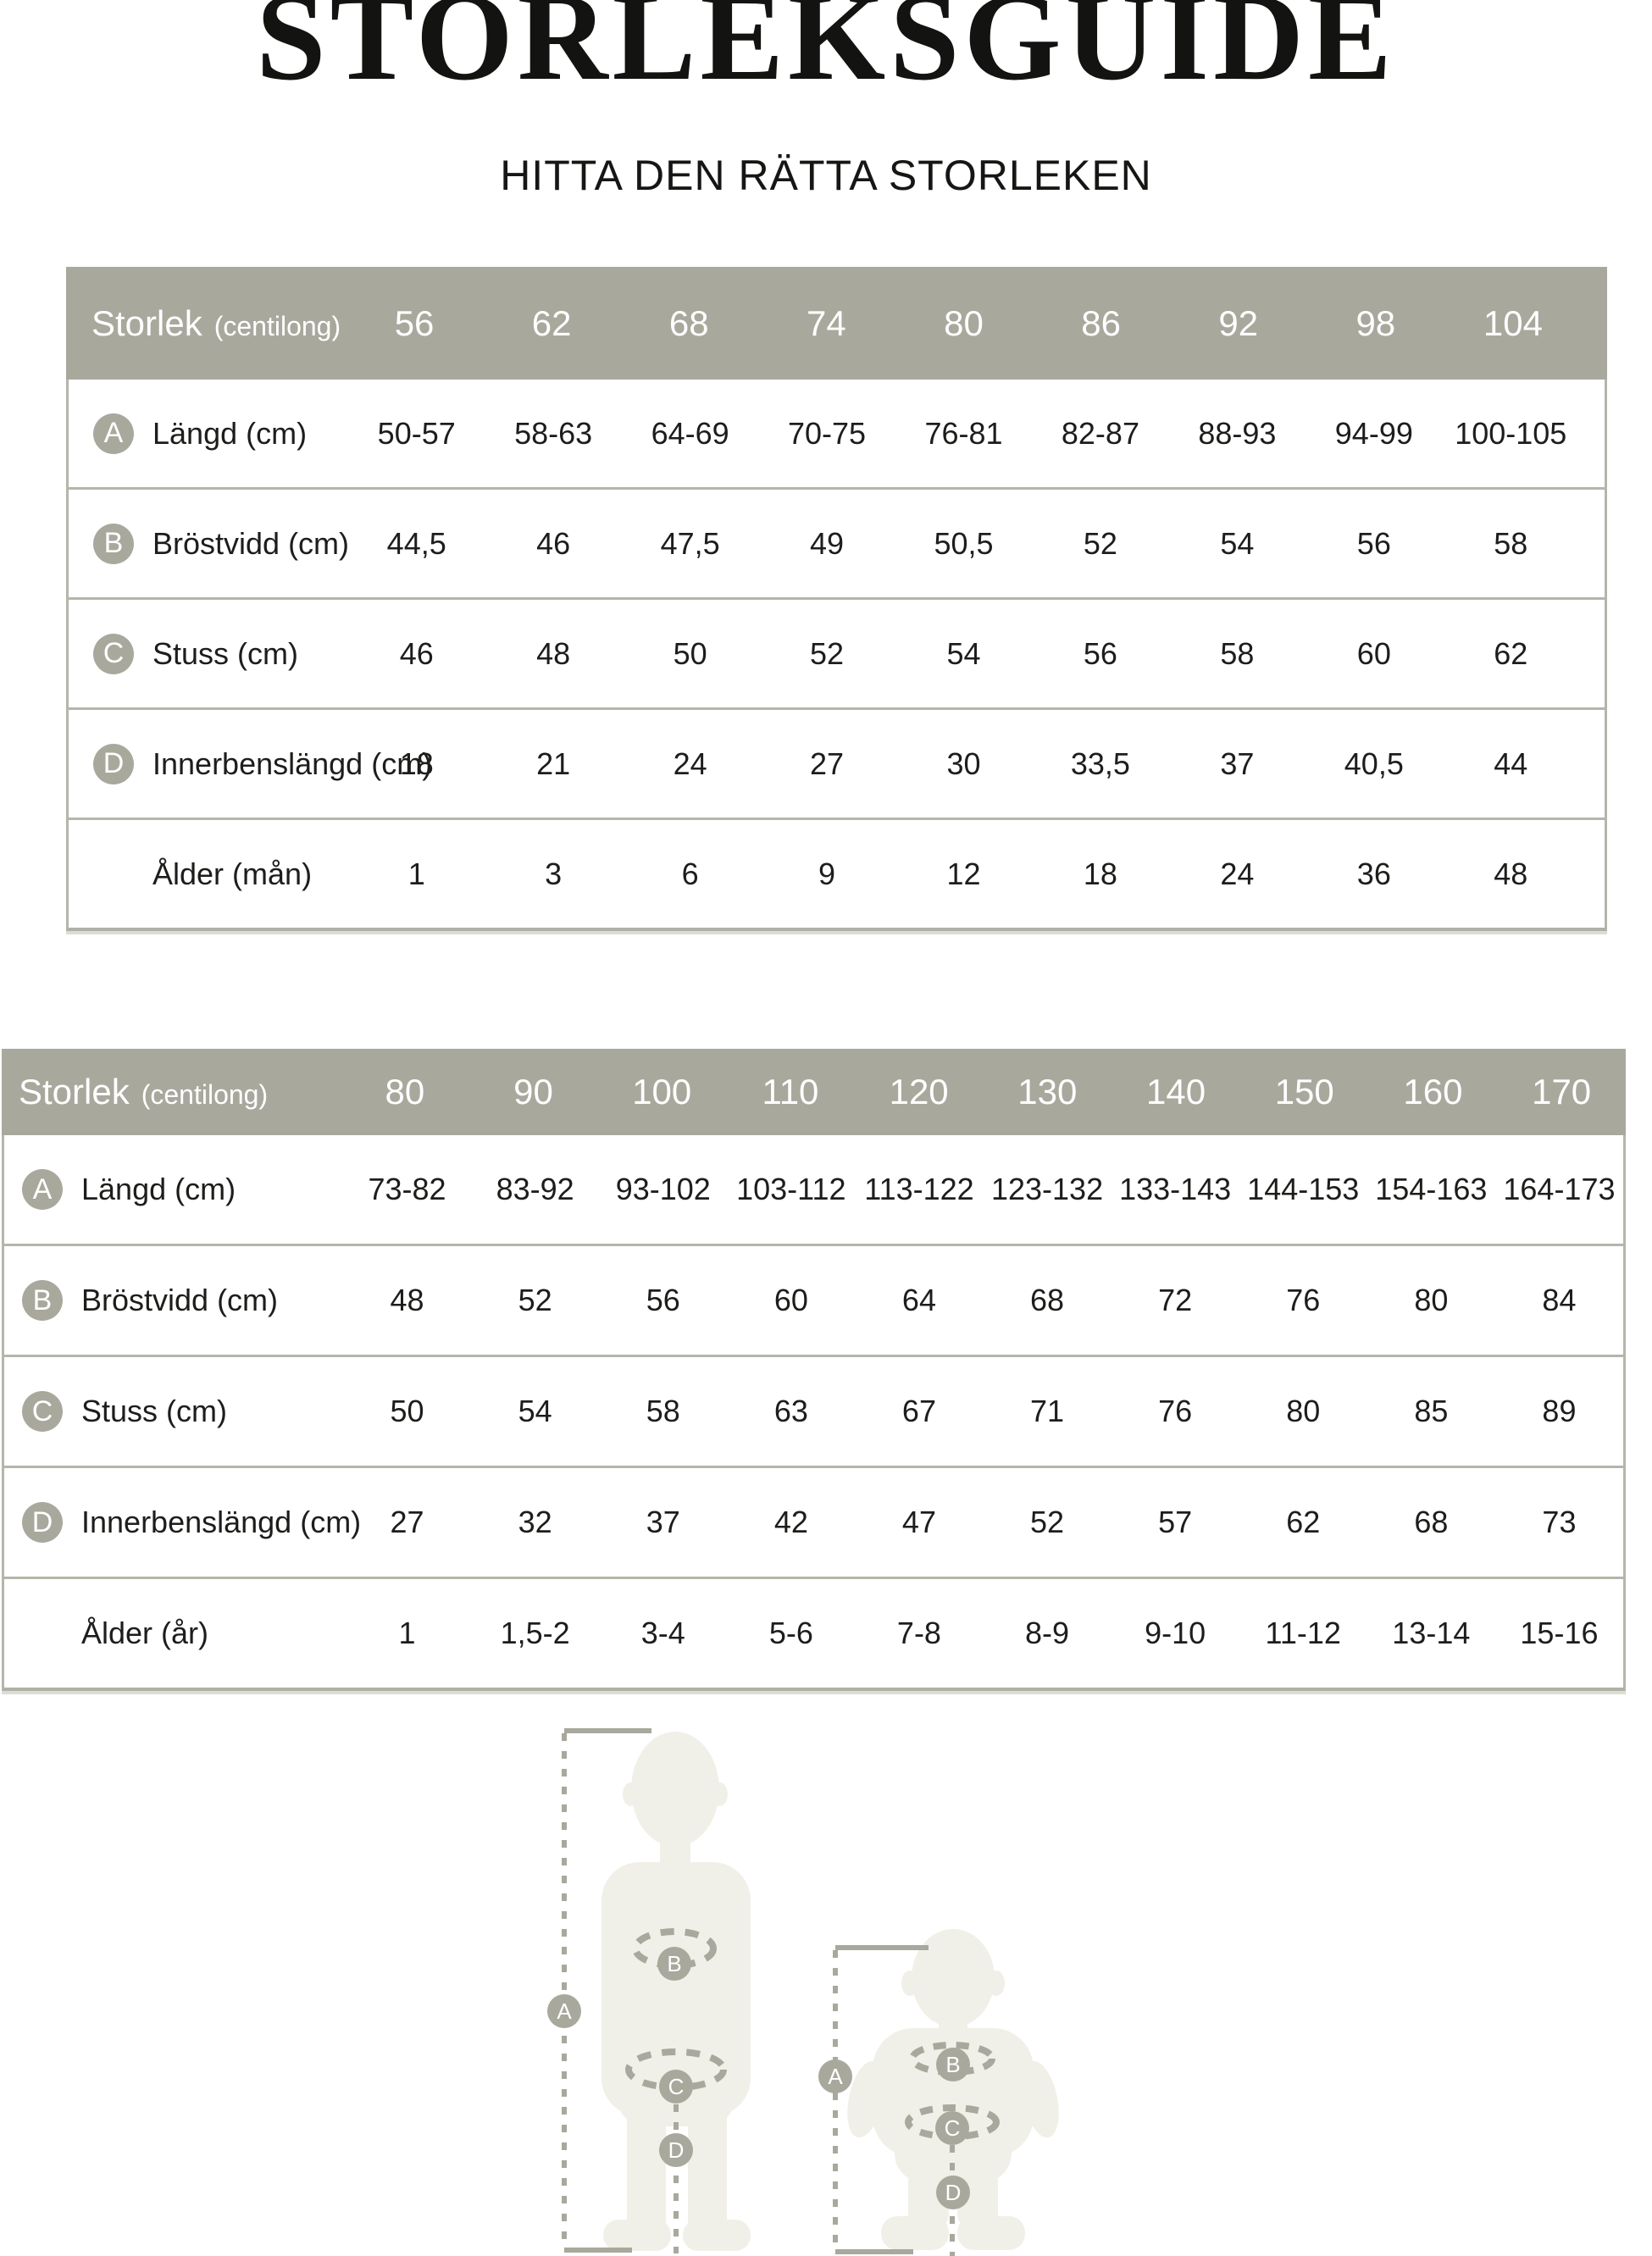 This screenshot has height=2256, width=1652. Describe the element at coordinates (1175, 1189) in the screenshot. I see `cell: 133-143` at that location.